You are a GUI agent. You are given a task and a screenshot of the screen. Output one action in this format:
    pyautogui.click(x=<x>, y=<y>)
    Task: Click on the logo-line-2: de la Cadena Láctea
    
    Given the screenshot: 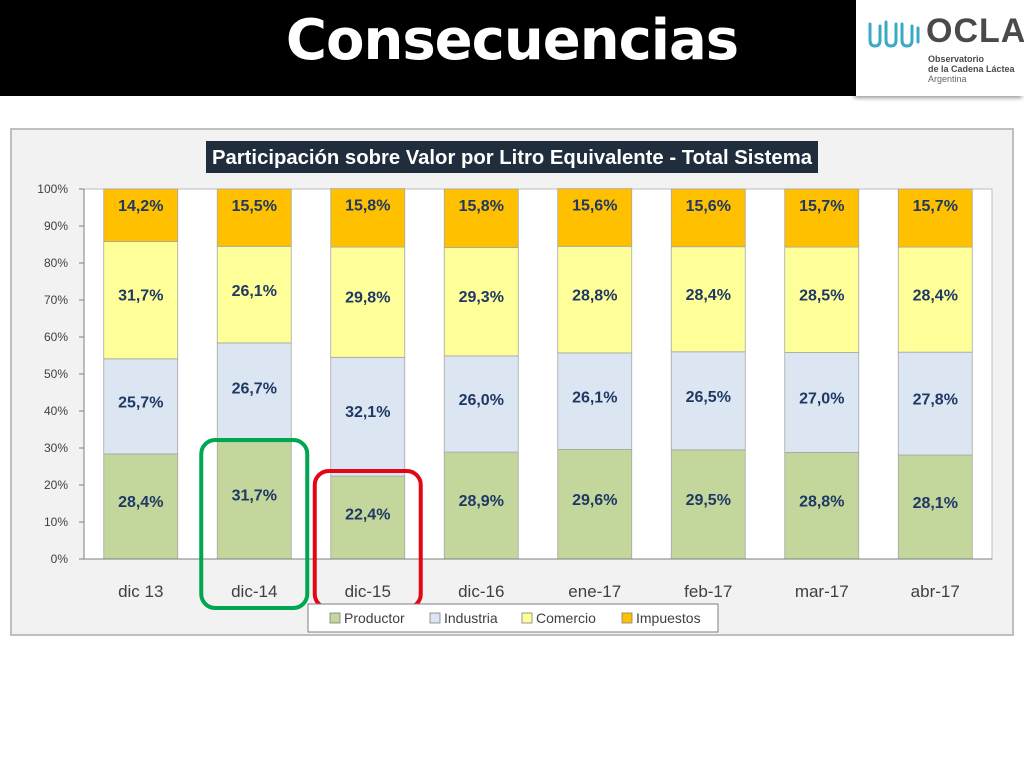 What is the action you would take?
    pyautogui.click(x=971, y=69)
    